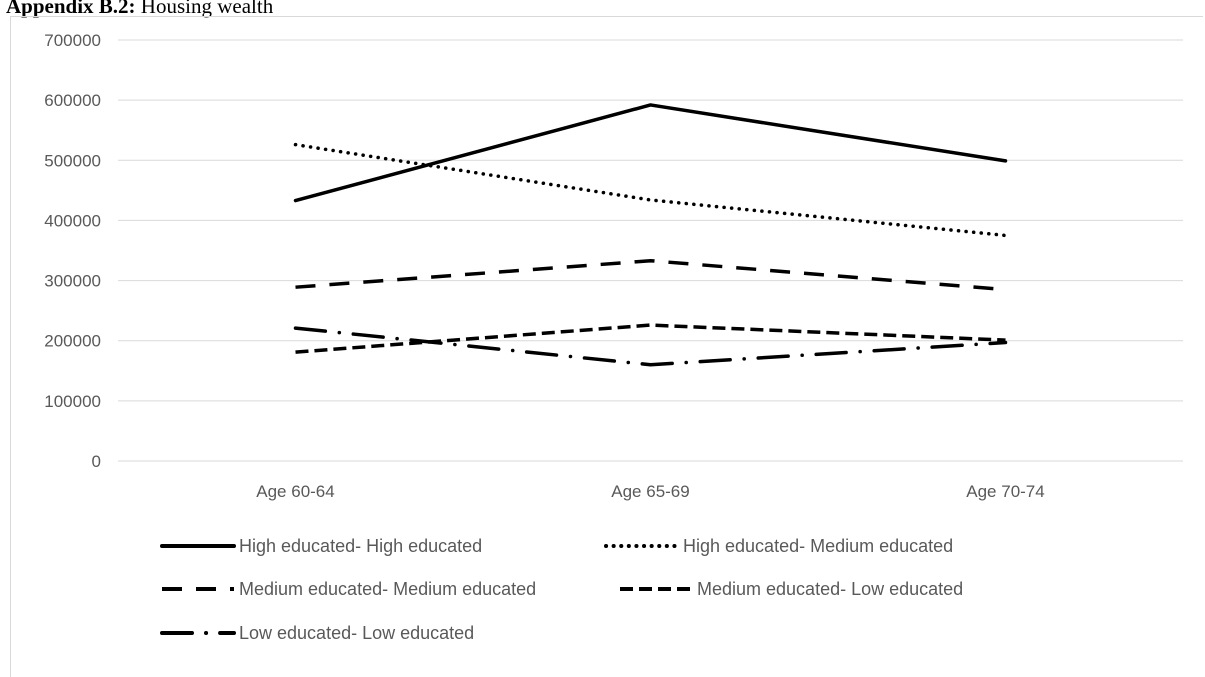 This screenshot has width=1205, height=677. I want to click on figure-heading: Appendix B.2: Housing wealth, so click(139, 9).